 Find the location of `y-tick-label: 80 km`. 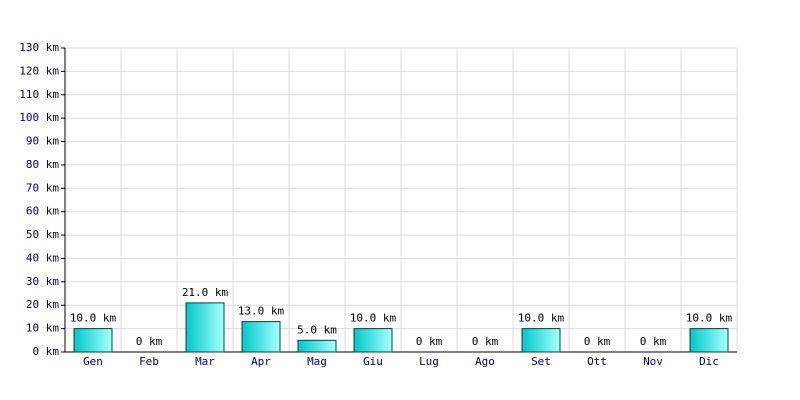

y-tick-label: 80 km is located at coordinates (42, 164).